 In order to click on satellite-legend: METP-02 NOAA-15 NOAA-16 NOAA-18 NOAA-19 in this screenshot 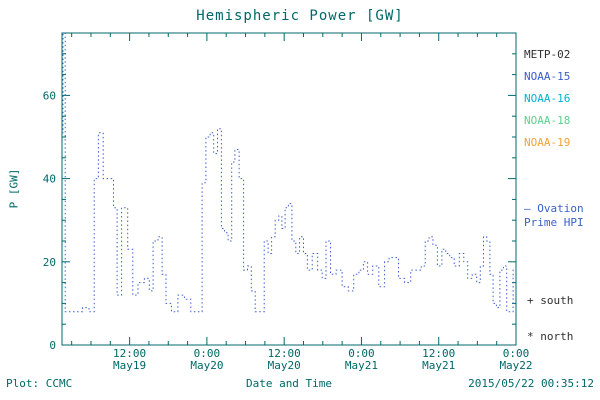, I will do `click(547, 99)`.